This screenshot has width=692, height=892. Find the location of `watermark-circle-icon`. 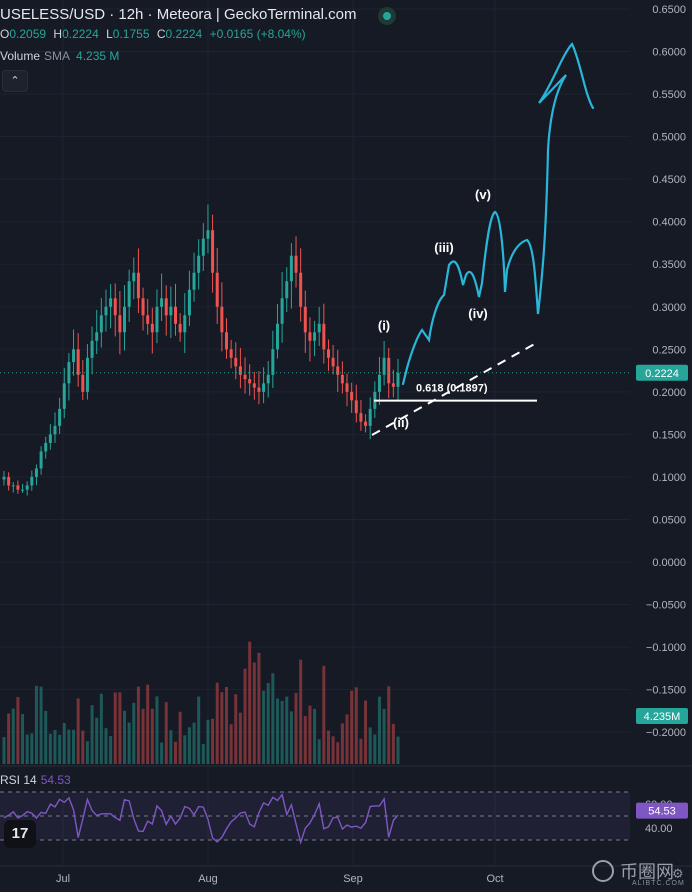

watermark-circle-icon is located at coordinates (603, 871).